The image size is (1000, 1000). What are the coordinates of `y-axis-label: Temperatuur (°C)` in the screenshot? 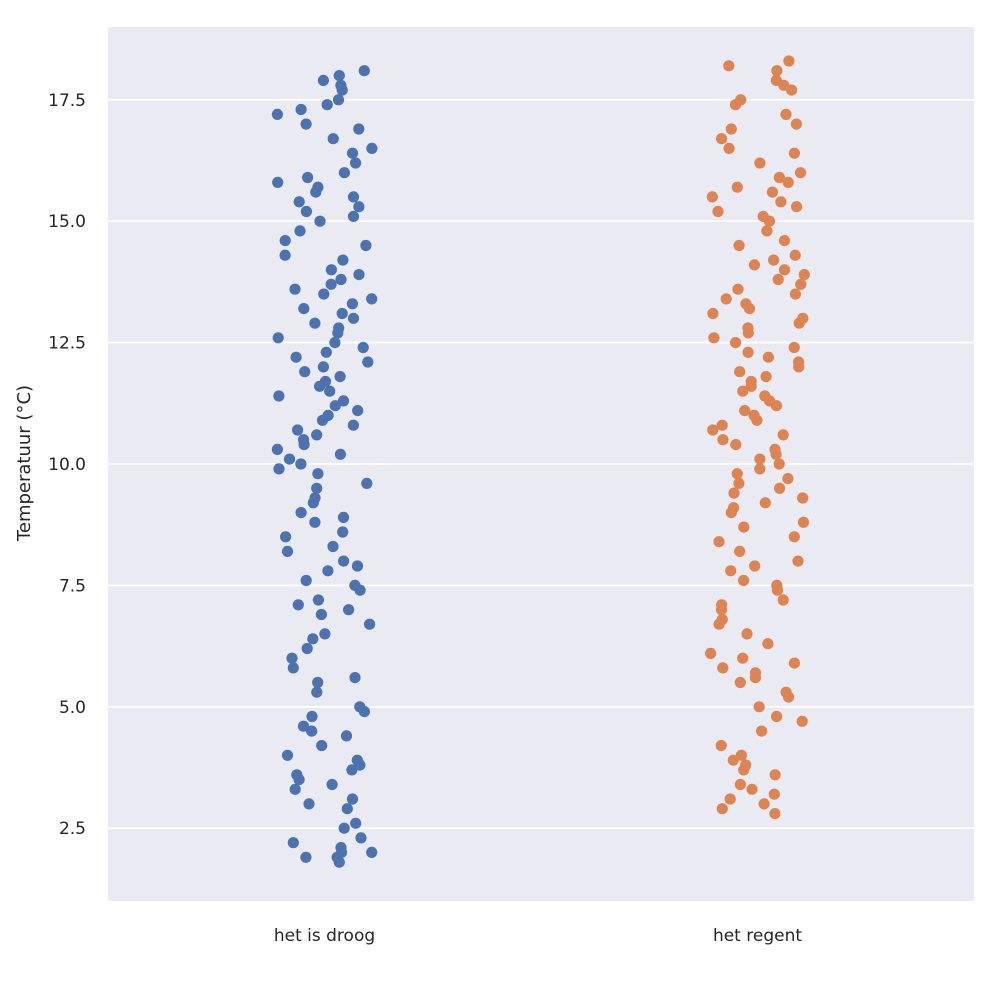 It's located at (24, 463).